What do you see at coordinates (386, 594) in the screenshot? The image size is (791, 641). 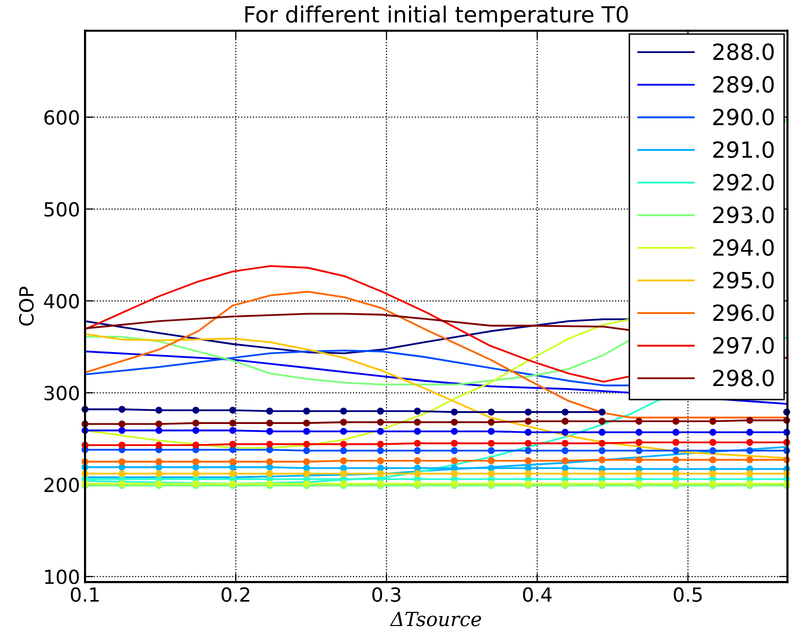 I see `x-tick-label: 0.3` at bounding box center [386, 594].